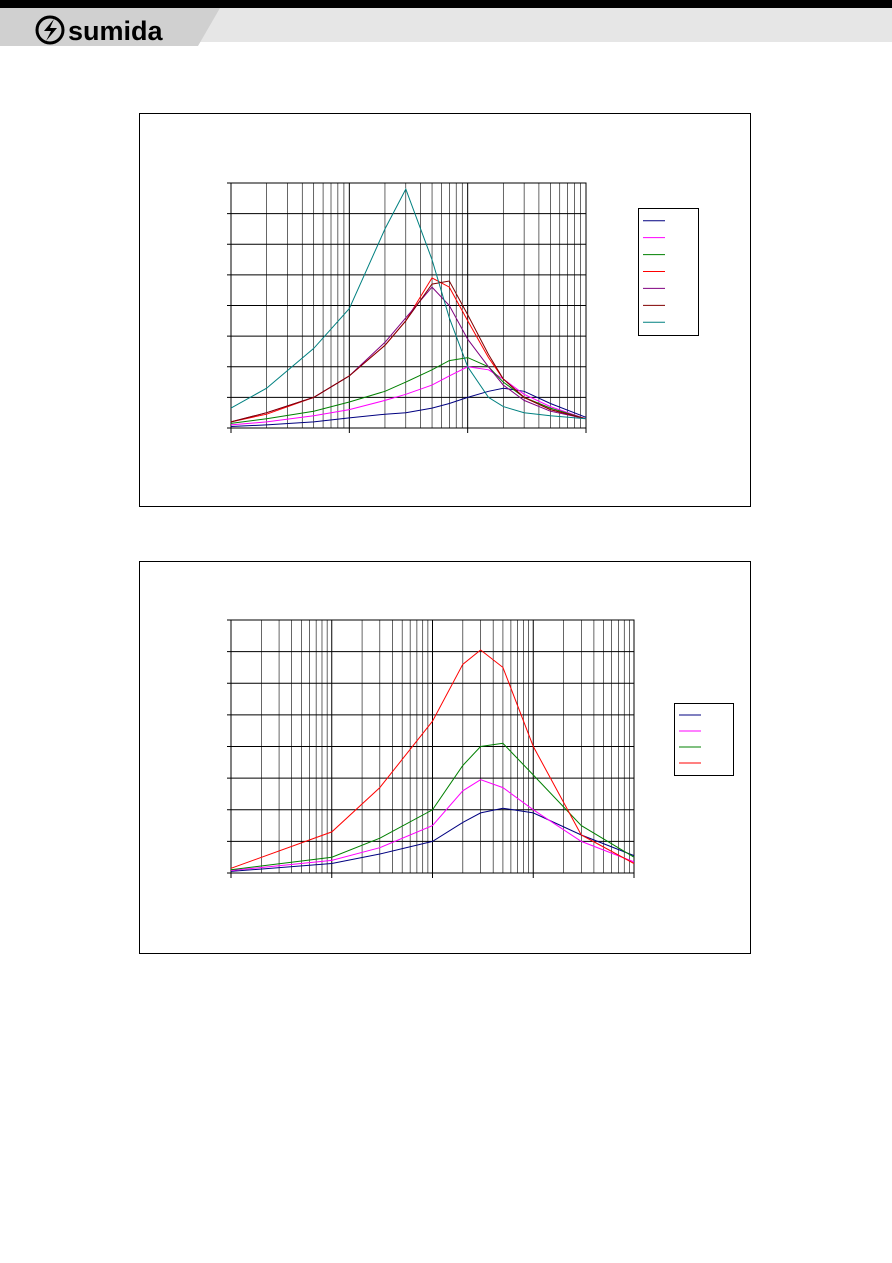  Describe the element at coordinates (50, 30) in the screenshot. I see `logo-icon` at that location.